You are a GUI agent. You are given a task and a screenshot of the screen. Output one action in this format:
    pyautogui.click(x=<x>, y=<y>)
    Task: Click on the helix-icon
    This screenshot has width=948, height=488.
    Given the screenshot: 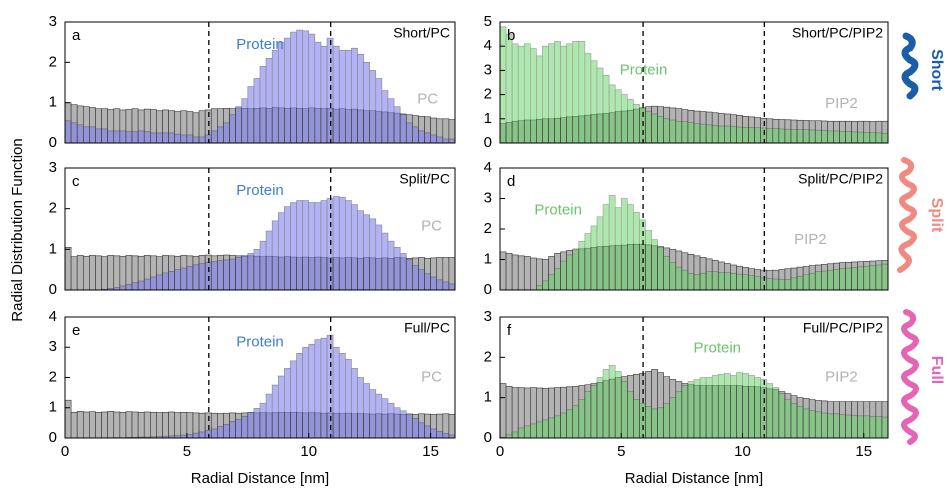 What is the action you would take?
    pyautogui.click(x=910, y=377)
    